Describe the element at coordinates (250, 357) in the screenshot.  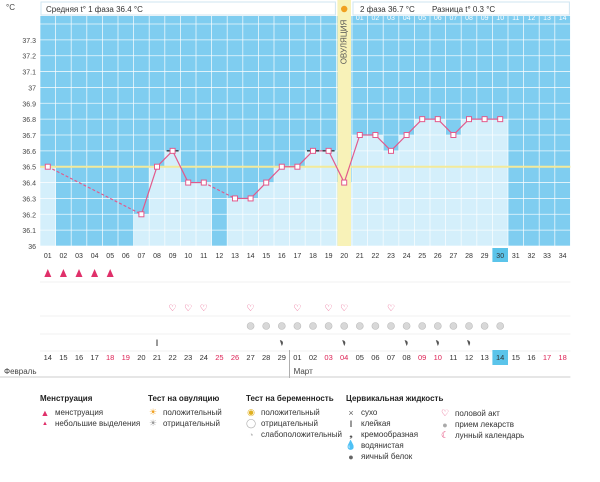
I see `calendar-date: 27` at that location.